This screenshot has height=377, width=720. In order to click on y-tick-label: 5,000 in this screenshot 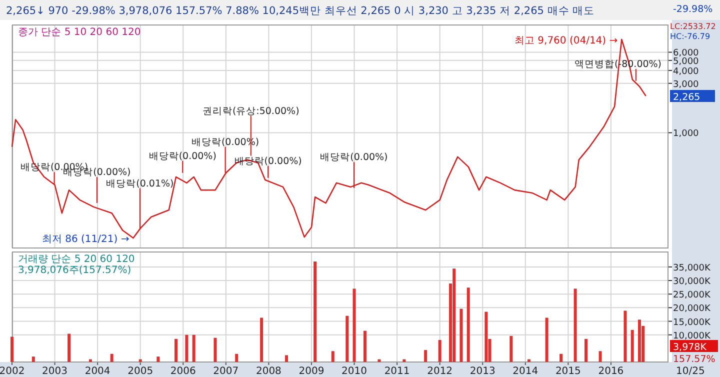, I will do `click(686, 61)`.